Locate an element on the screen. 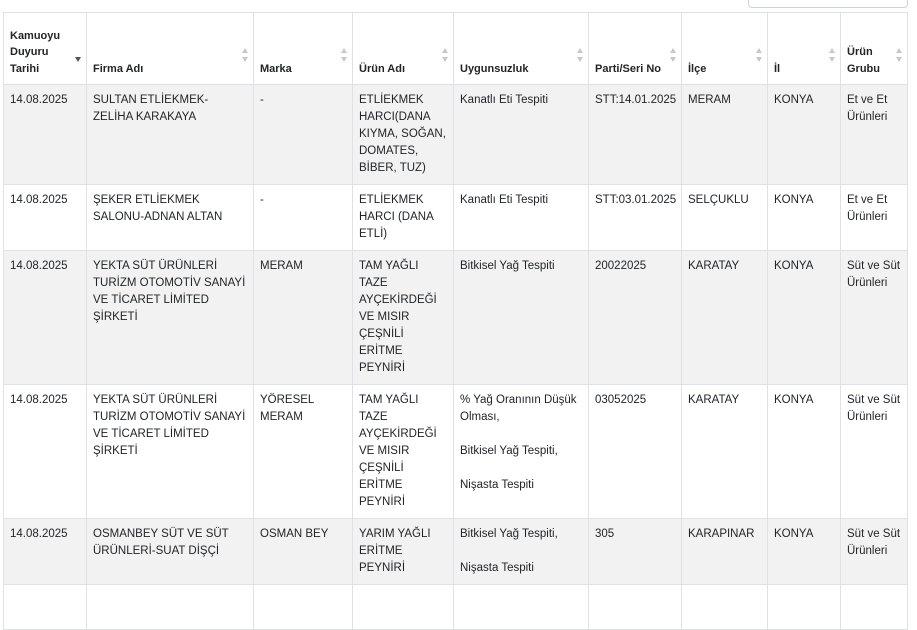 Image resolution: width=917 pixels, height=630 pixels. cell-group is located at coordinates (874, 607).